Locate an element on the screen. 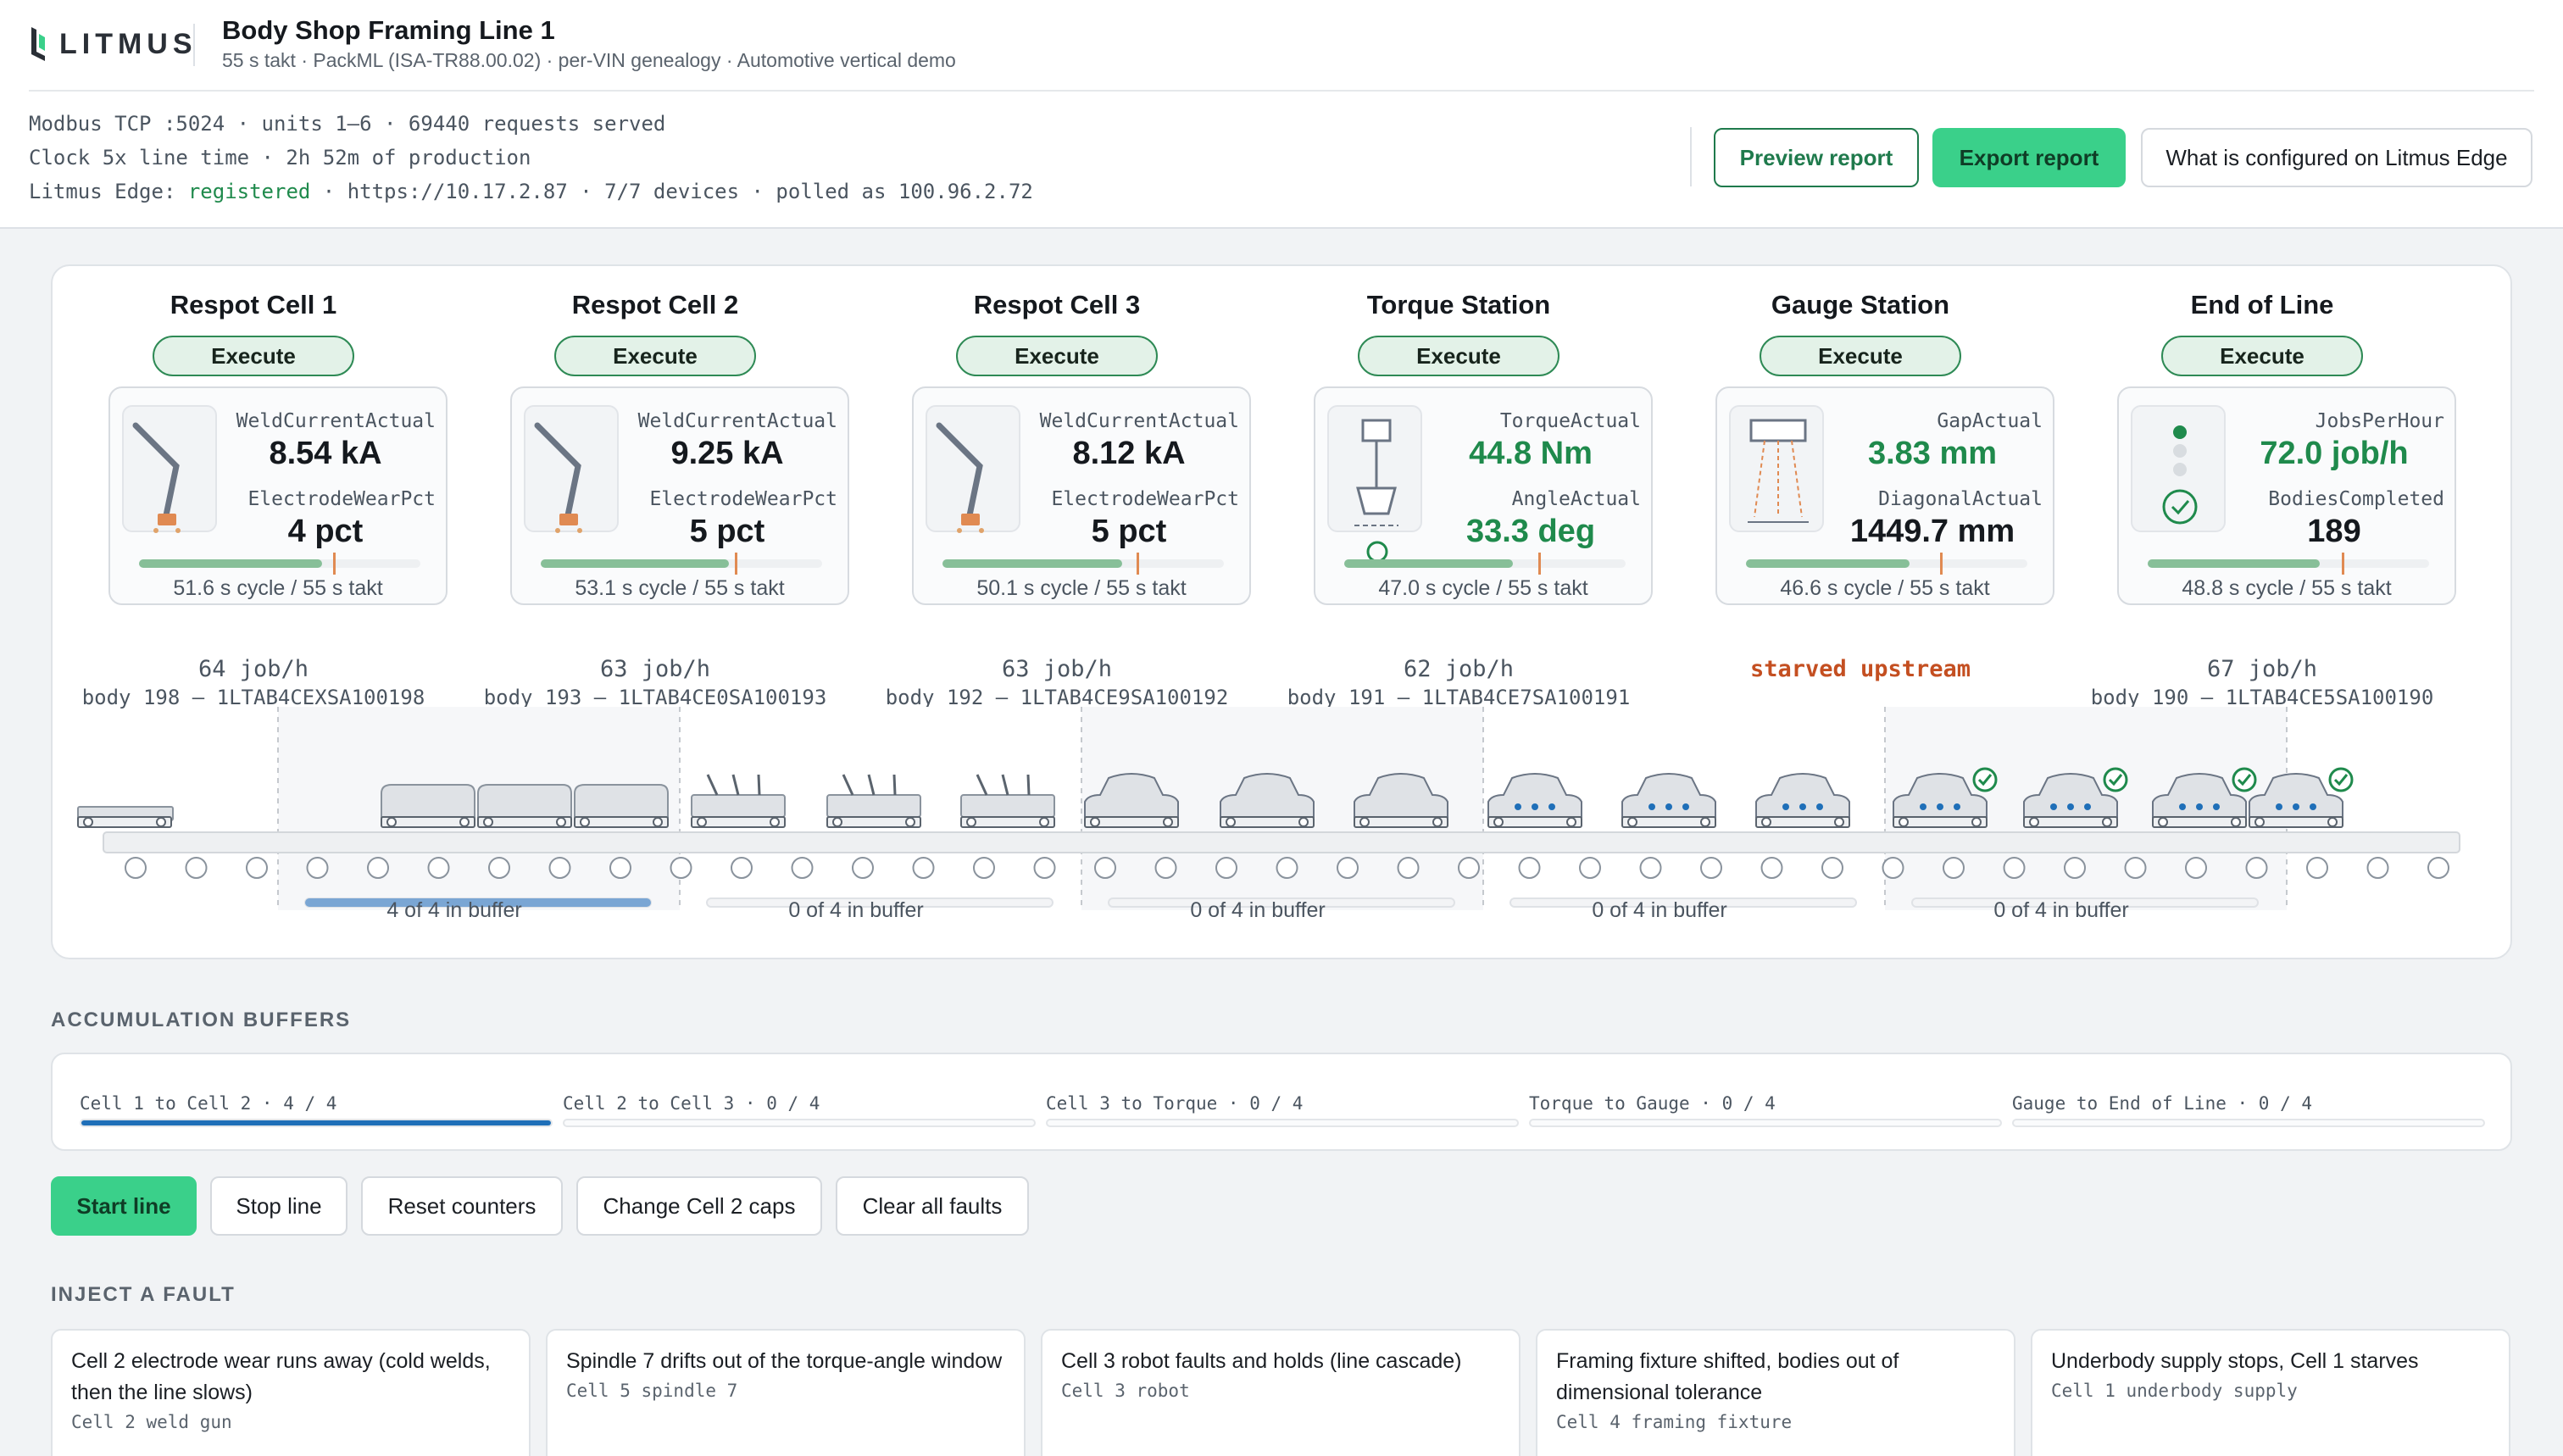 Image resolution: width=2563 pixels, height=1456 pixels. clear-faults-button: Clear all faults is located at coordinates (933, 1206).